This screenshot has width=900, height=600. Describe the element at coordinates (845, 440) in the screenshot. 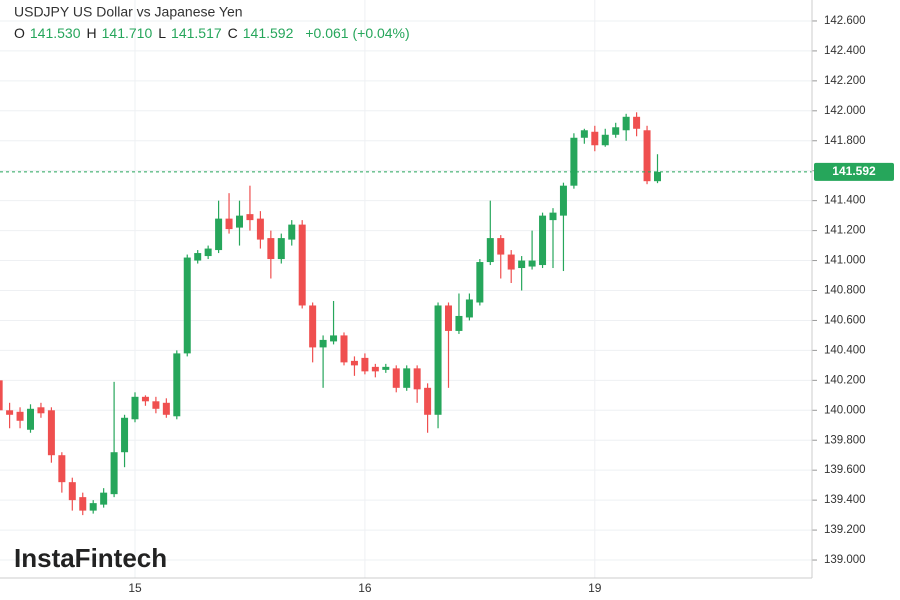

I see `y-tick-label: 139.800` at that location.